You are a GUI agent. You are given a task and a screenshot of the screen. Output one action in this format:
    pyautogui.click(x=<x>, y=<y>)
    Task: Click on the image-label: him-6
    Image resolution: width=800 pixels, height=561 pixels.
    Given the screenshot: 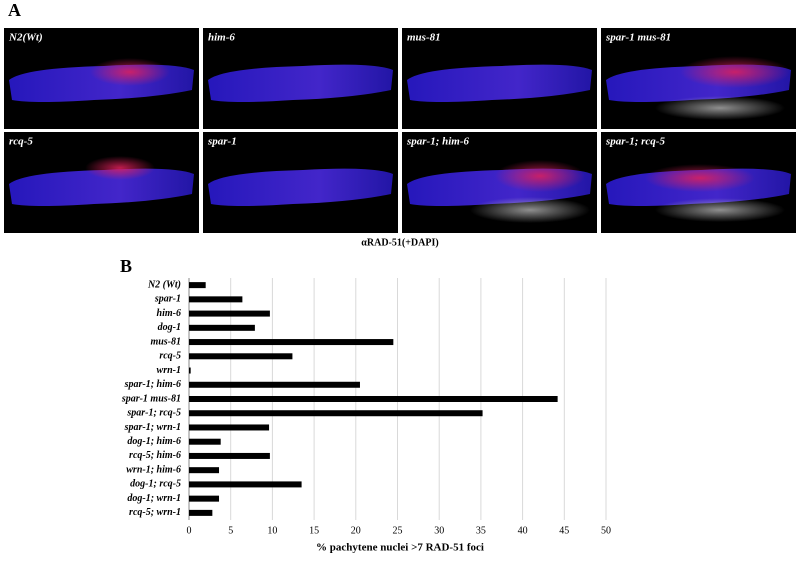 What is the action you would take?
    pyautogui.click(x=221, y=38)
    